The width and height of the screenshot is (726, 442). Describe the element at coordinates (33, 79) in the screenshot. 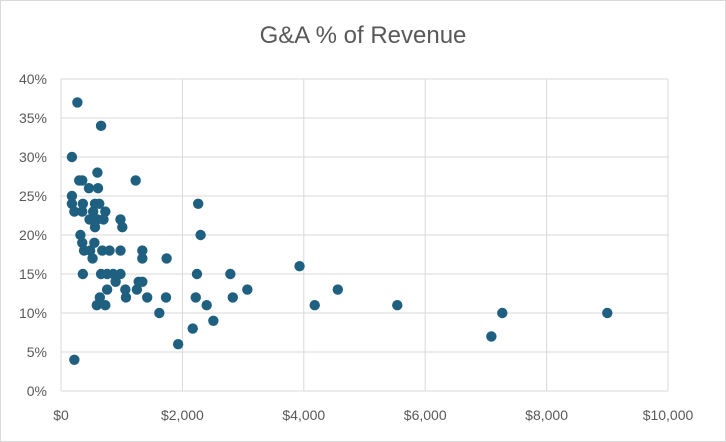

I see `y-tick-label: 40%` at that location.